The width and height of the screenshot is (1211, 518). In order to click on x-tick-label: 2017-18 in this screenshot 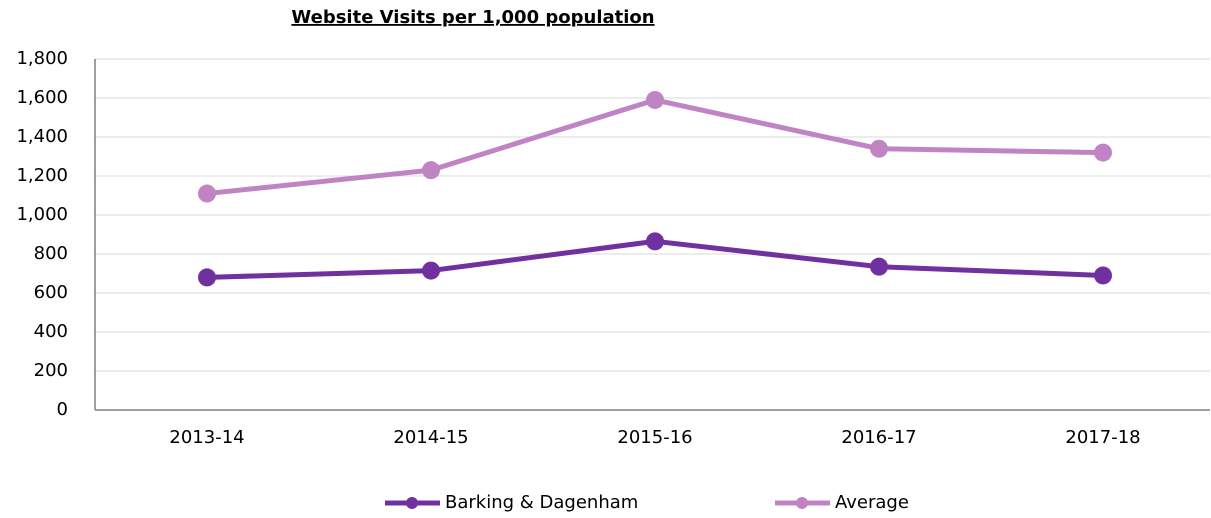, I will do `click(1102, 437)`.